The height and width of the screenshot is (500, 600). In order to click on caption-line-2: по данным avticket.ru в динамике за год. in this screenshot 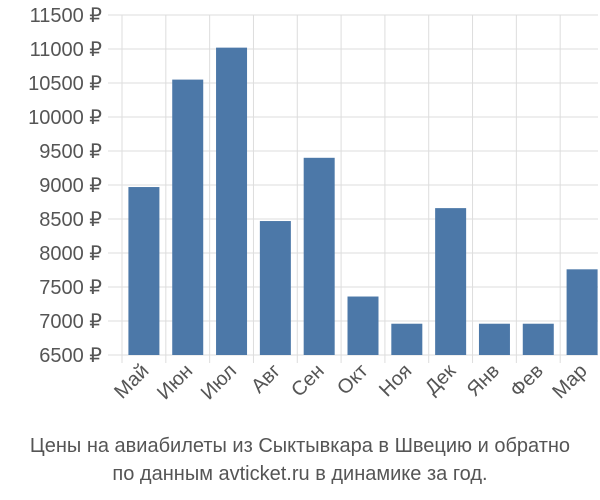, I will do `click(300, 474)`.